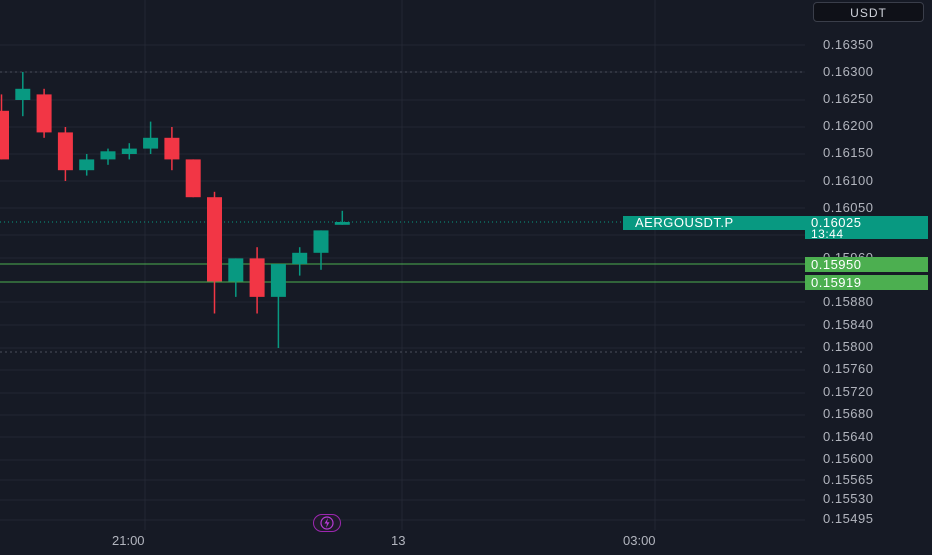  I want to click on countdown-timer: 13:44, so click(827, 234).